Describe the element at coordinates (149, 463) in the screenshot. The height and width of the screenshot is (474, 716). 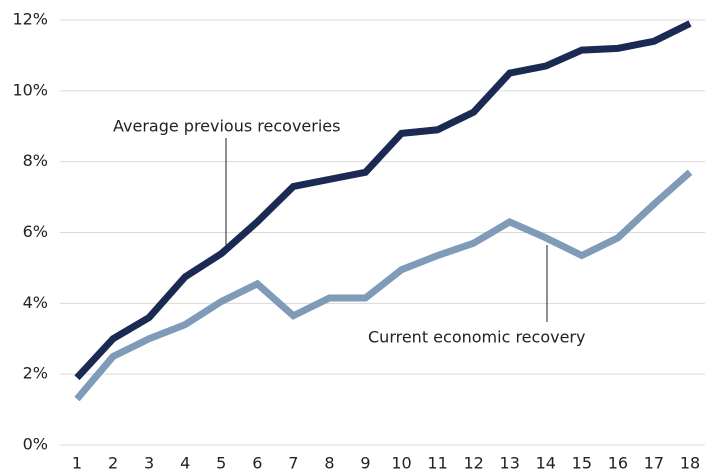
I see `x-tick-label: 3` at that location.